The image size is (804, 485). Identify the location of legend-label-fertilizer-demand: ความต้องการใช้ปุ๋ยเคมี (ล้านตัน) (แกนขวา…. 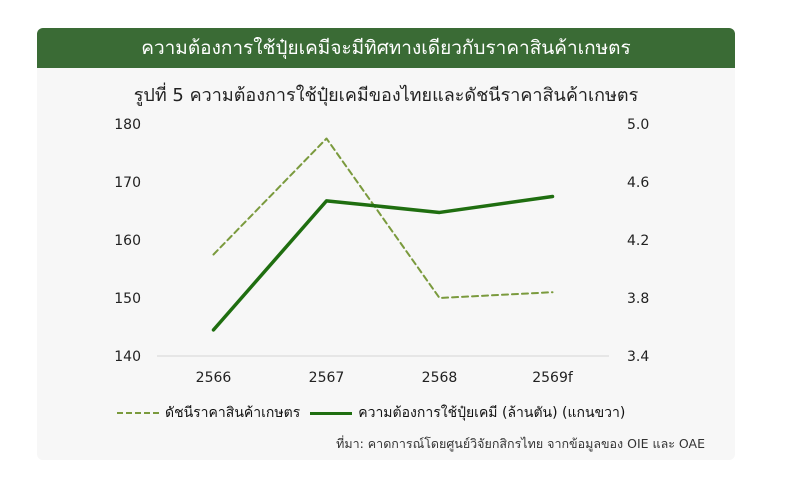
(492, 413).